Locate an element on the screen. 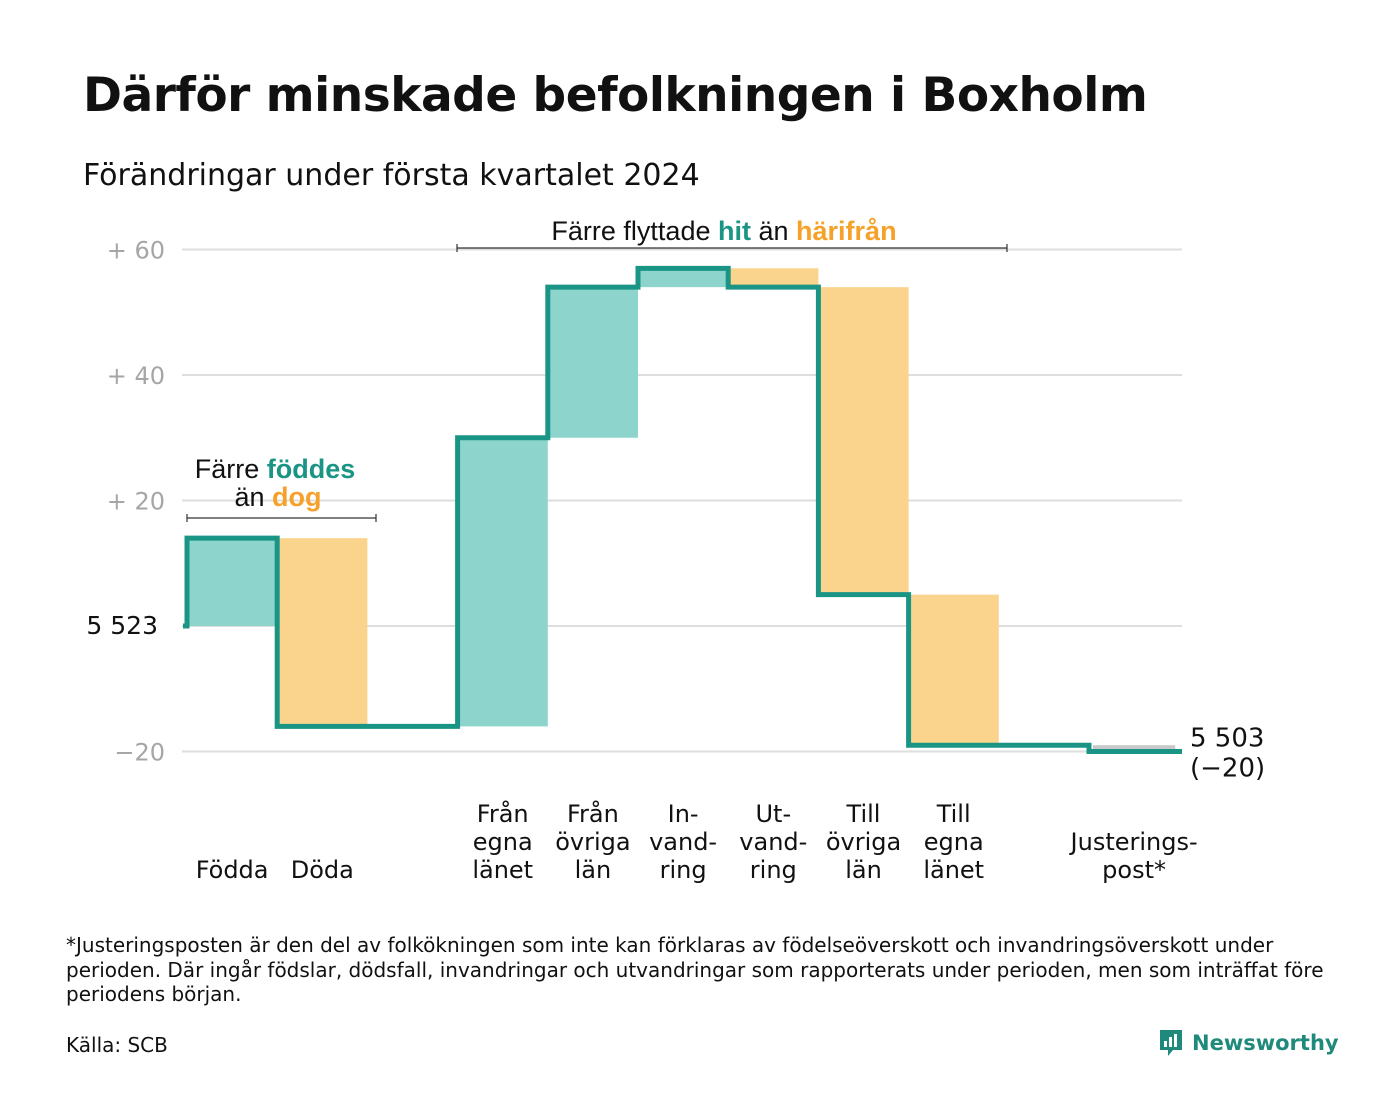 The image size is (1400, 1120). logo-text: Newsworthy is located at coordinates (1265, 1043).